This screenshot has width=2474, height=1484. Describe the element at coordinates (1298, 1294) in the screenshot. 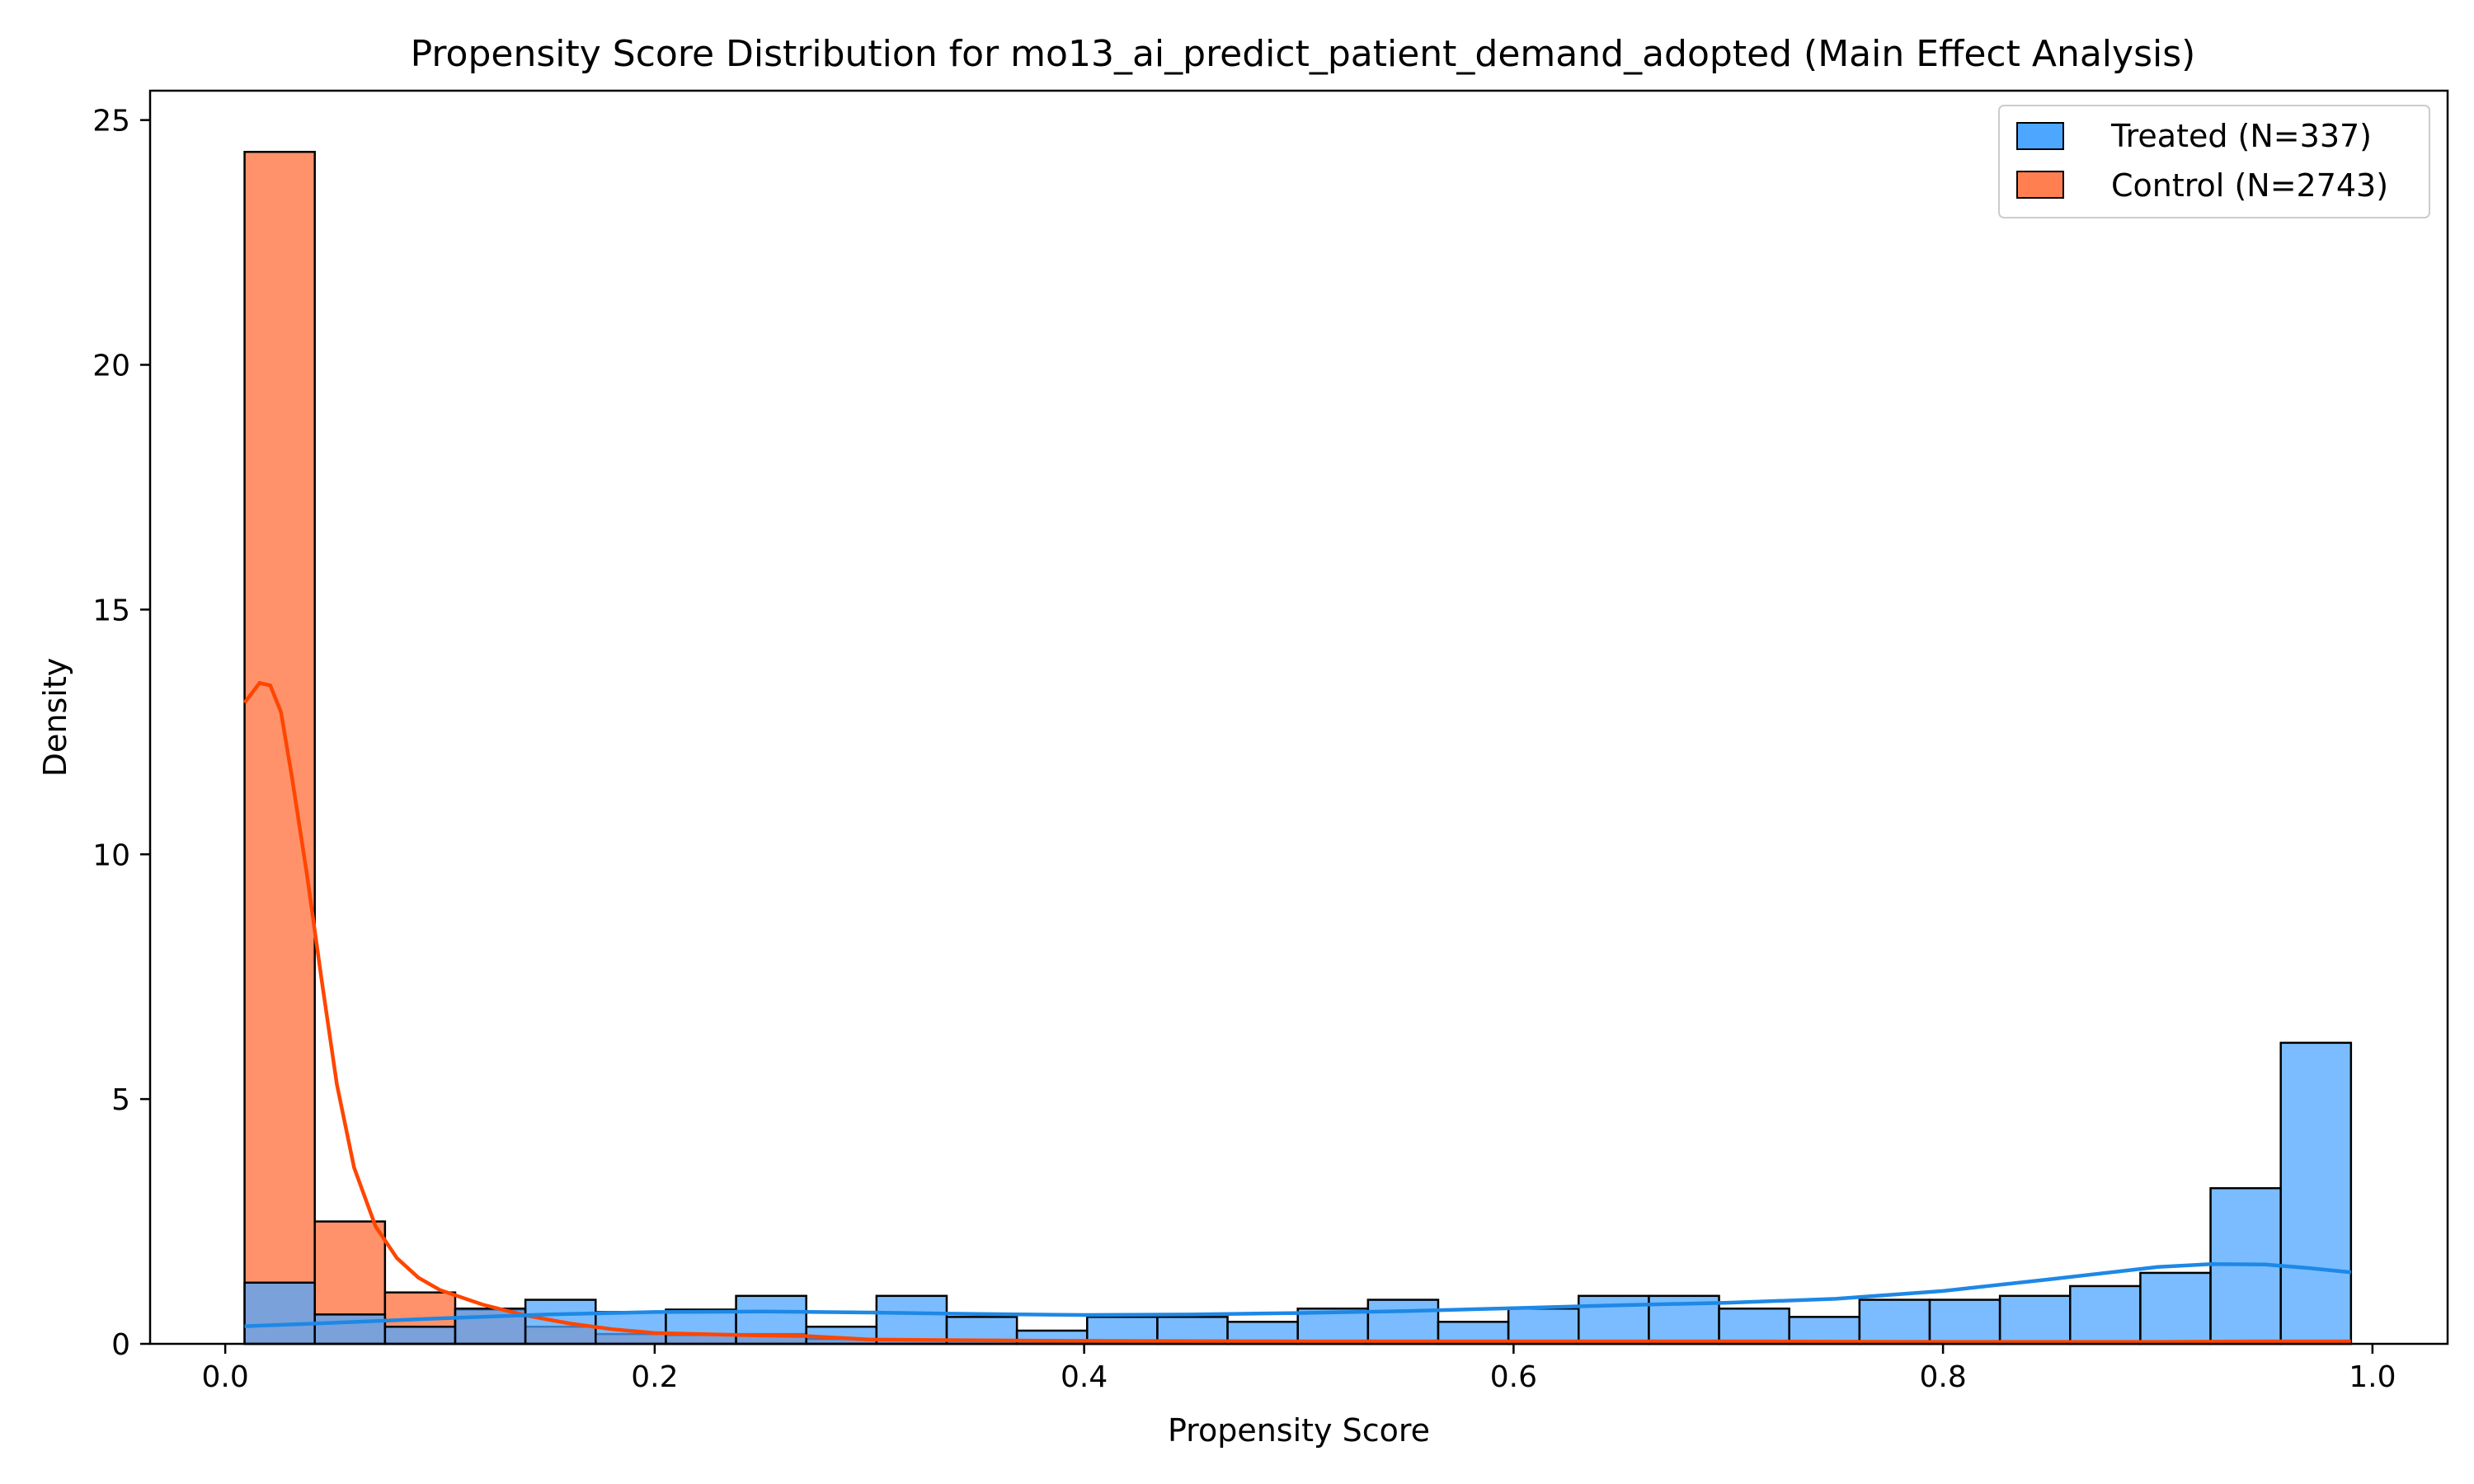

I see `kde-line-treated` at that location.